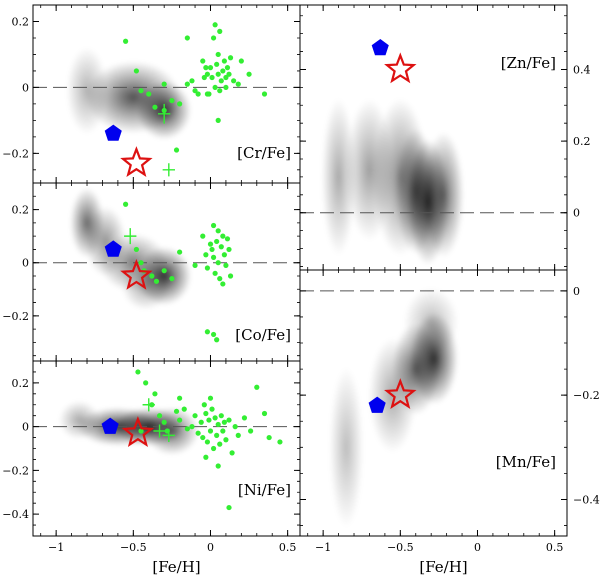 This screenshot has height=576, width=600. What do you see at coordinates (264, 153) in the screenshot?
I see `panel-label: [Cr/Fe]` at bounding box center [264, 153].